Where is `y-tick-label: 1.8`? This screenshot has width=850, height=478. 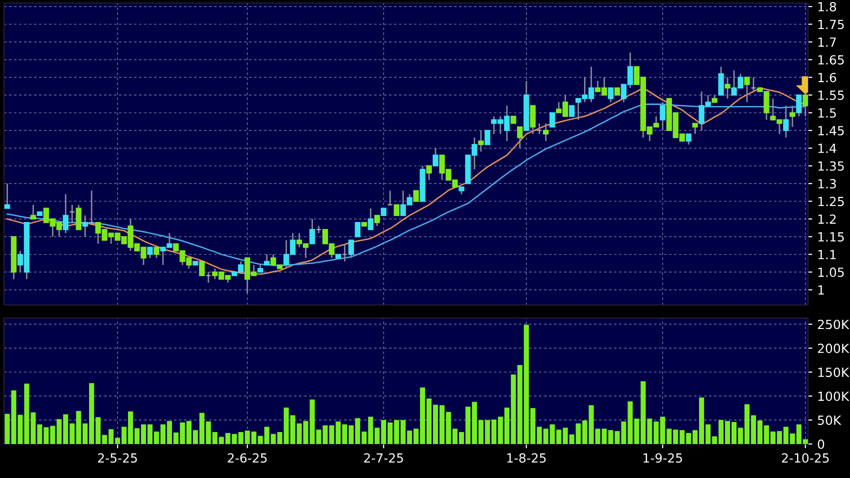 y-tick-label: 1.8 is located at coordinates (827, 7).